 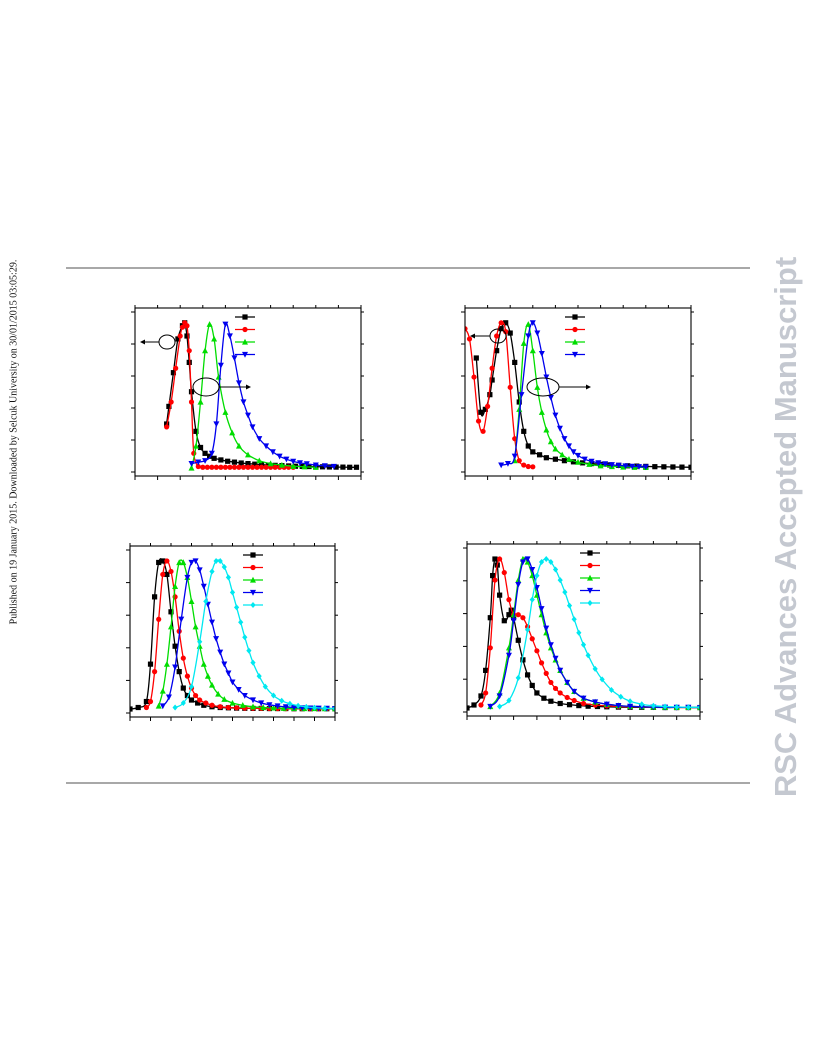 What do you see at coordinates (583, 633) in the screenshot?
I see `series-layer` at bounding box center [583, 633].